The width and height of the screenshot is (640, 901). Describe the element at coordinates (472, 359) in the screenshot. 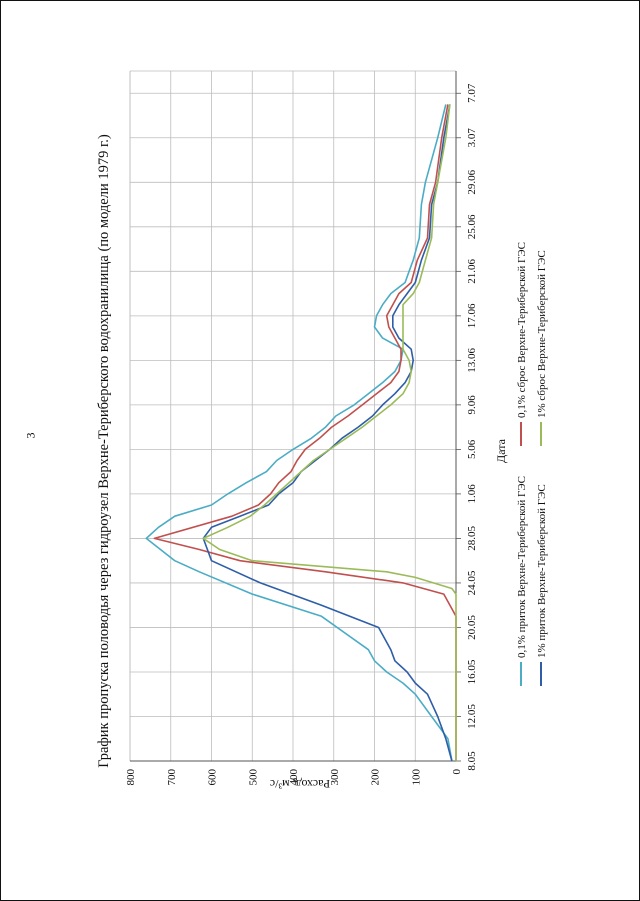

I see `x-tick-label: 13.06` at that location.